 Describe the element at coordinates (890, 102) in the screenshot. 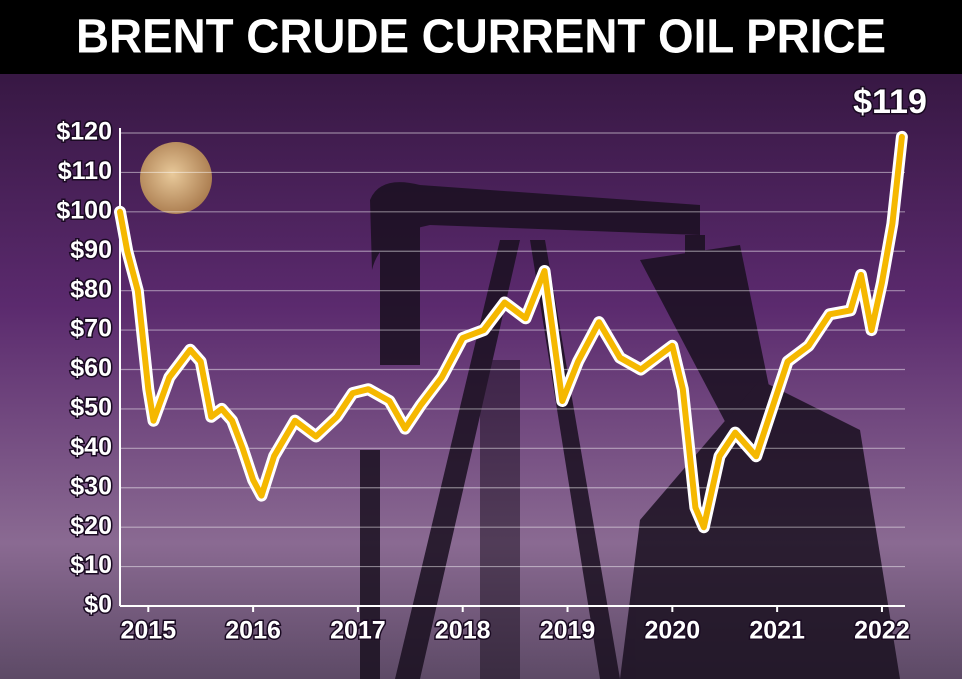

I see `annotation: $119` at that location.